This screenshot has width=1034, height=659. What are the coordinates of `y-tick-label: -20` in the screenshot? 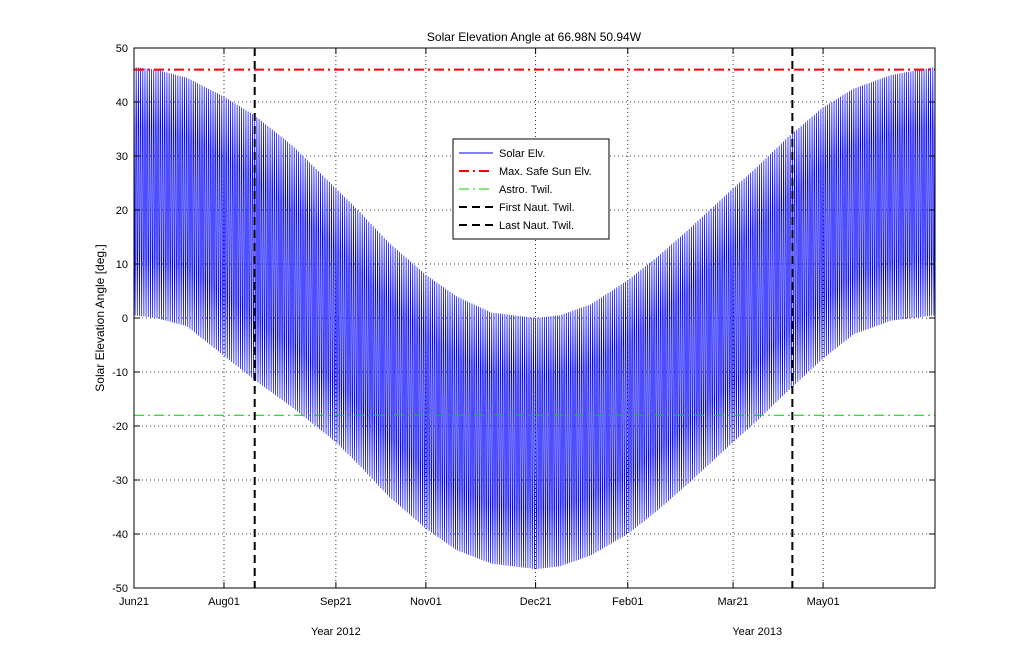 It's located at (120, 427).